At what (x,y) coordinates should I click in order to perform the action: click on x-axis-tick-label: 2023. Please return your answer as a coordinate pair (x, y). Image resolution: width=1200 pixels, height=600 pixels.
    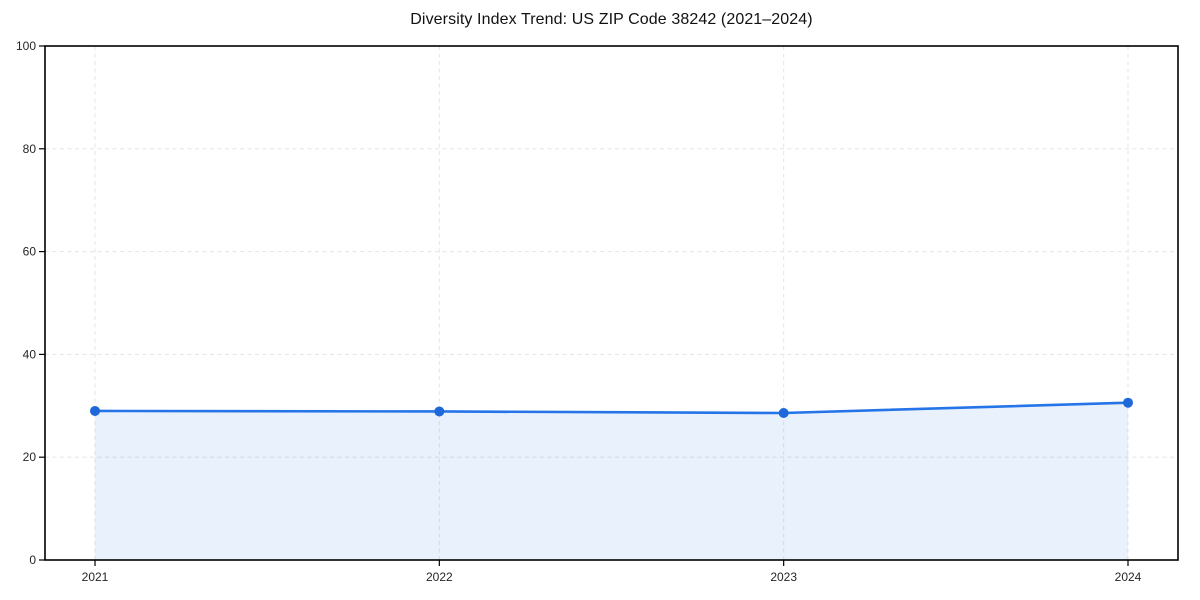
    Looking at the image, I should click on (783, 577).